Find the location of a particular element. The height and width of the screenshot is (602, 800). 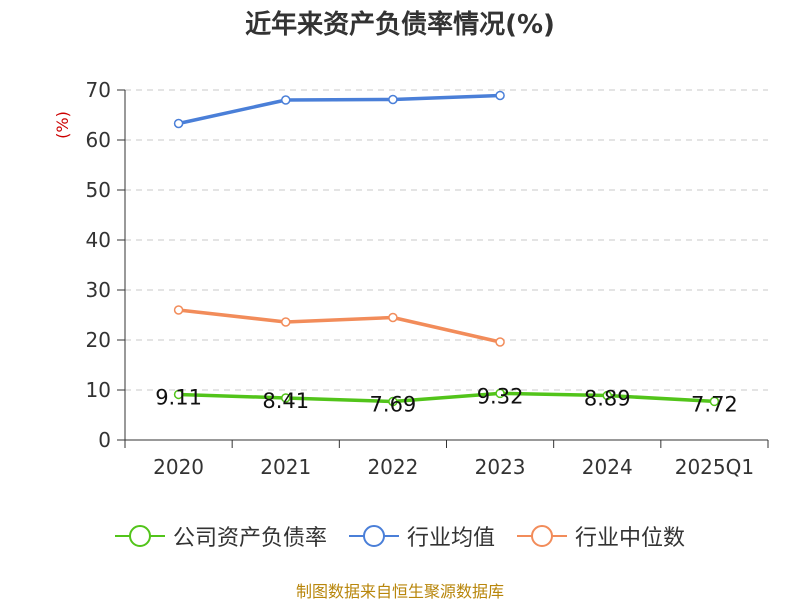

x-tick-label: 2023 is located at coordinates (500, 467).